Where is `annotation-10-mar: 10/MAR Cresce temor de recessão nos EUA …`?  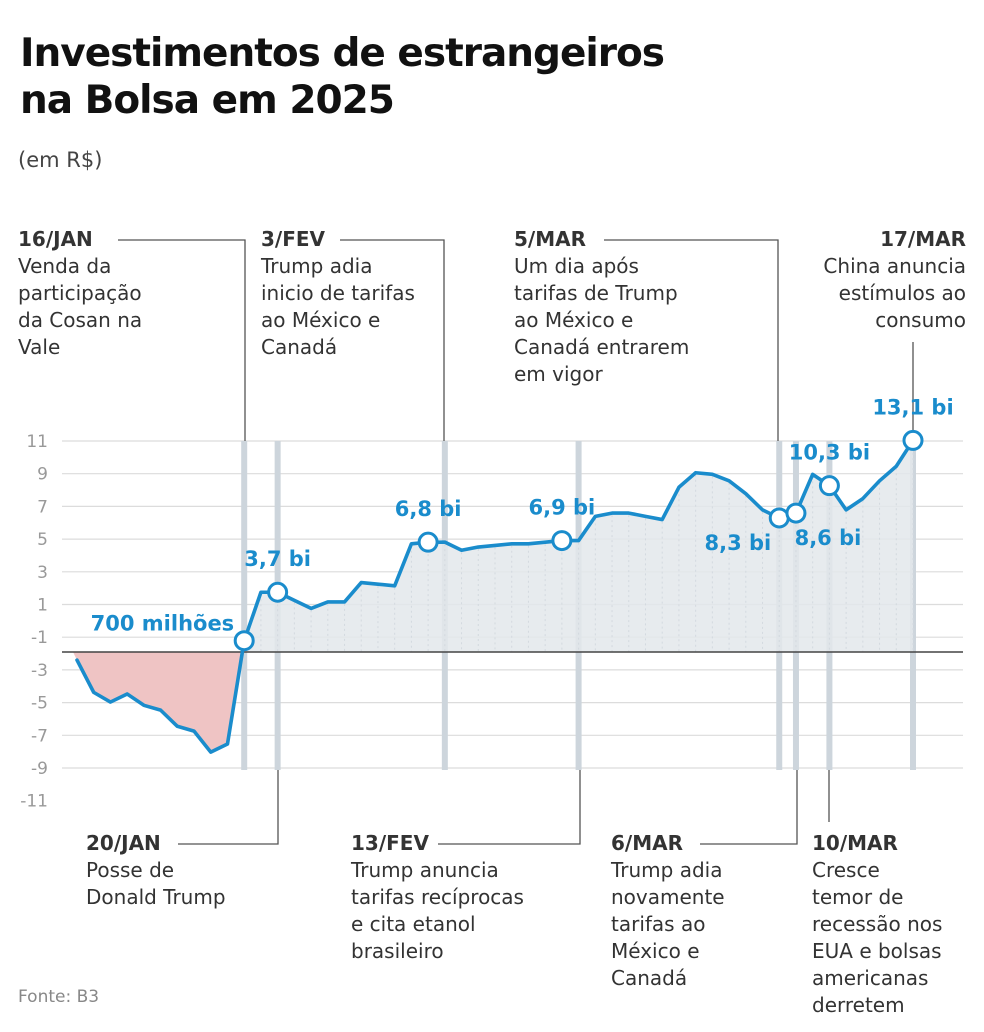
annotation-10-mar: 10/MAR Cresce temor de recessão nos EUA … is located at coordinates (877, 924).